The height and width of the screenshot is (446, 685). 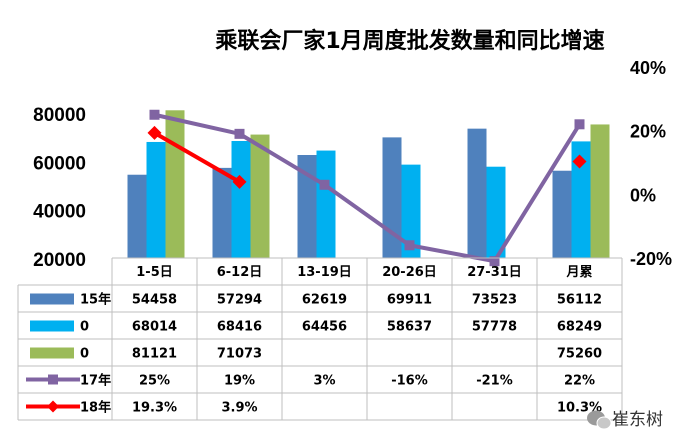 What do you see at coordinates (59, 260) in the screenshot?
I see `y-left-tick: 20000` at bounding box center [59, 260].